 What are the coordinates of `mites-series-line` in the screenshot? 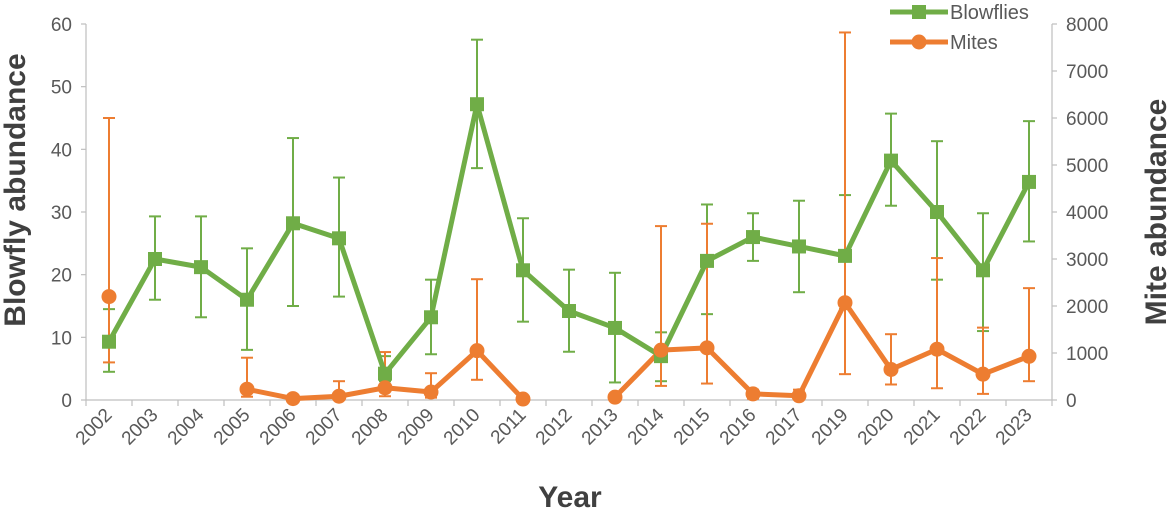 It's located at (822, 350).